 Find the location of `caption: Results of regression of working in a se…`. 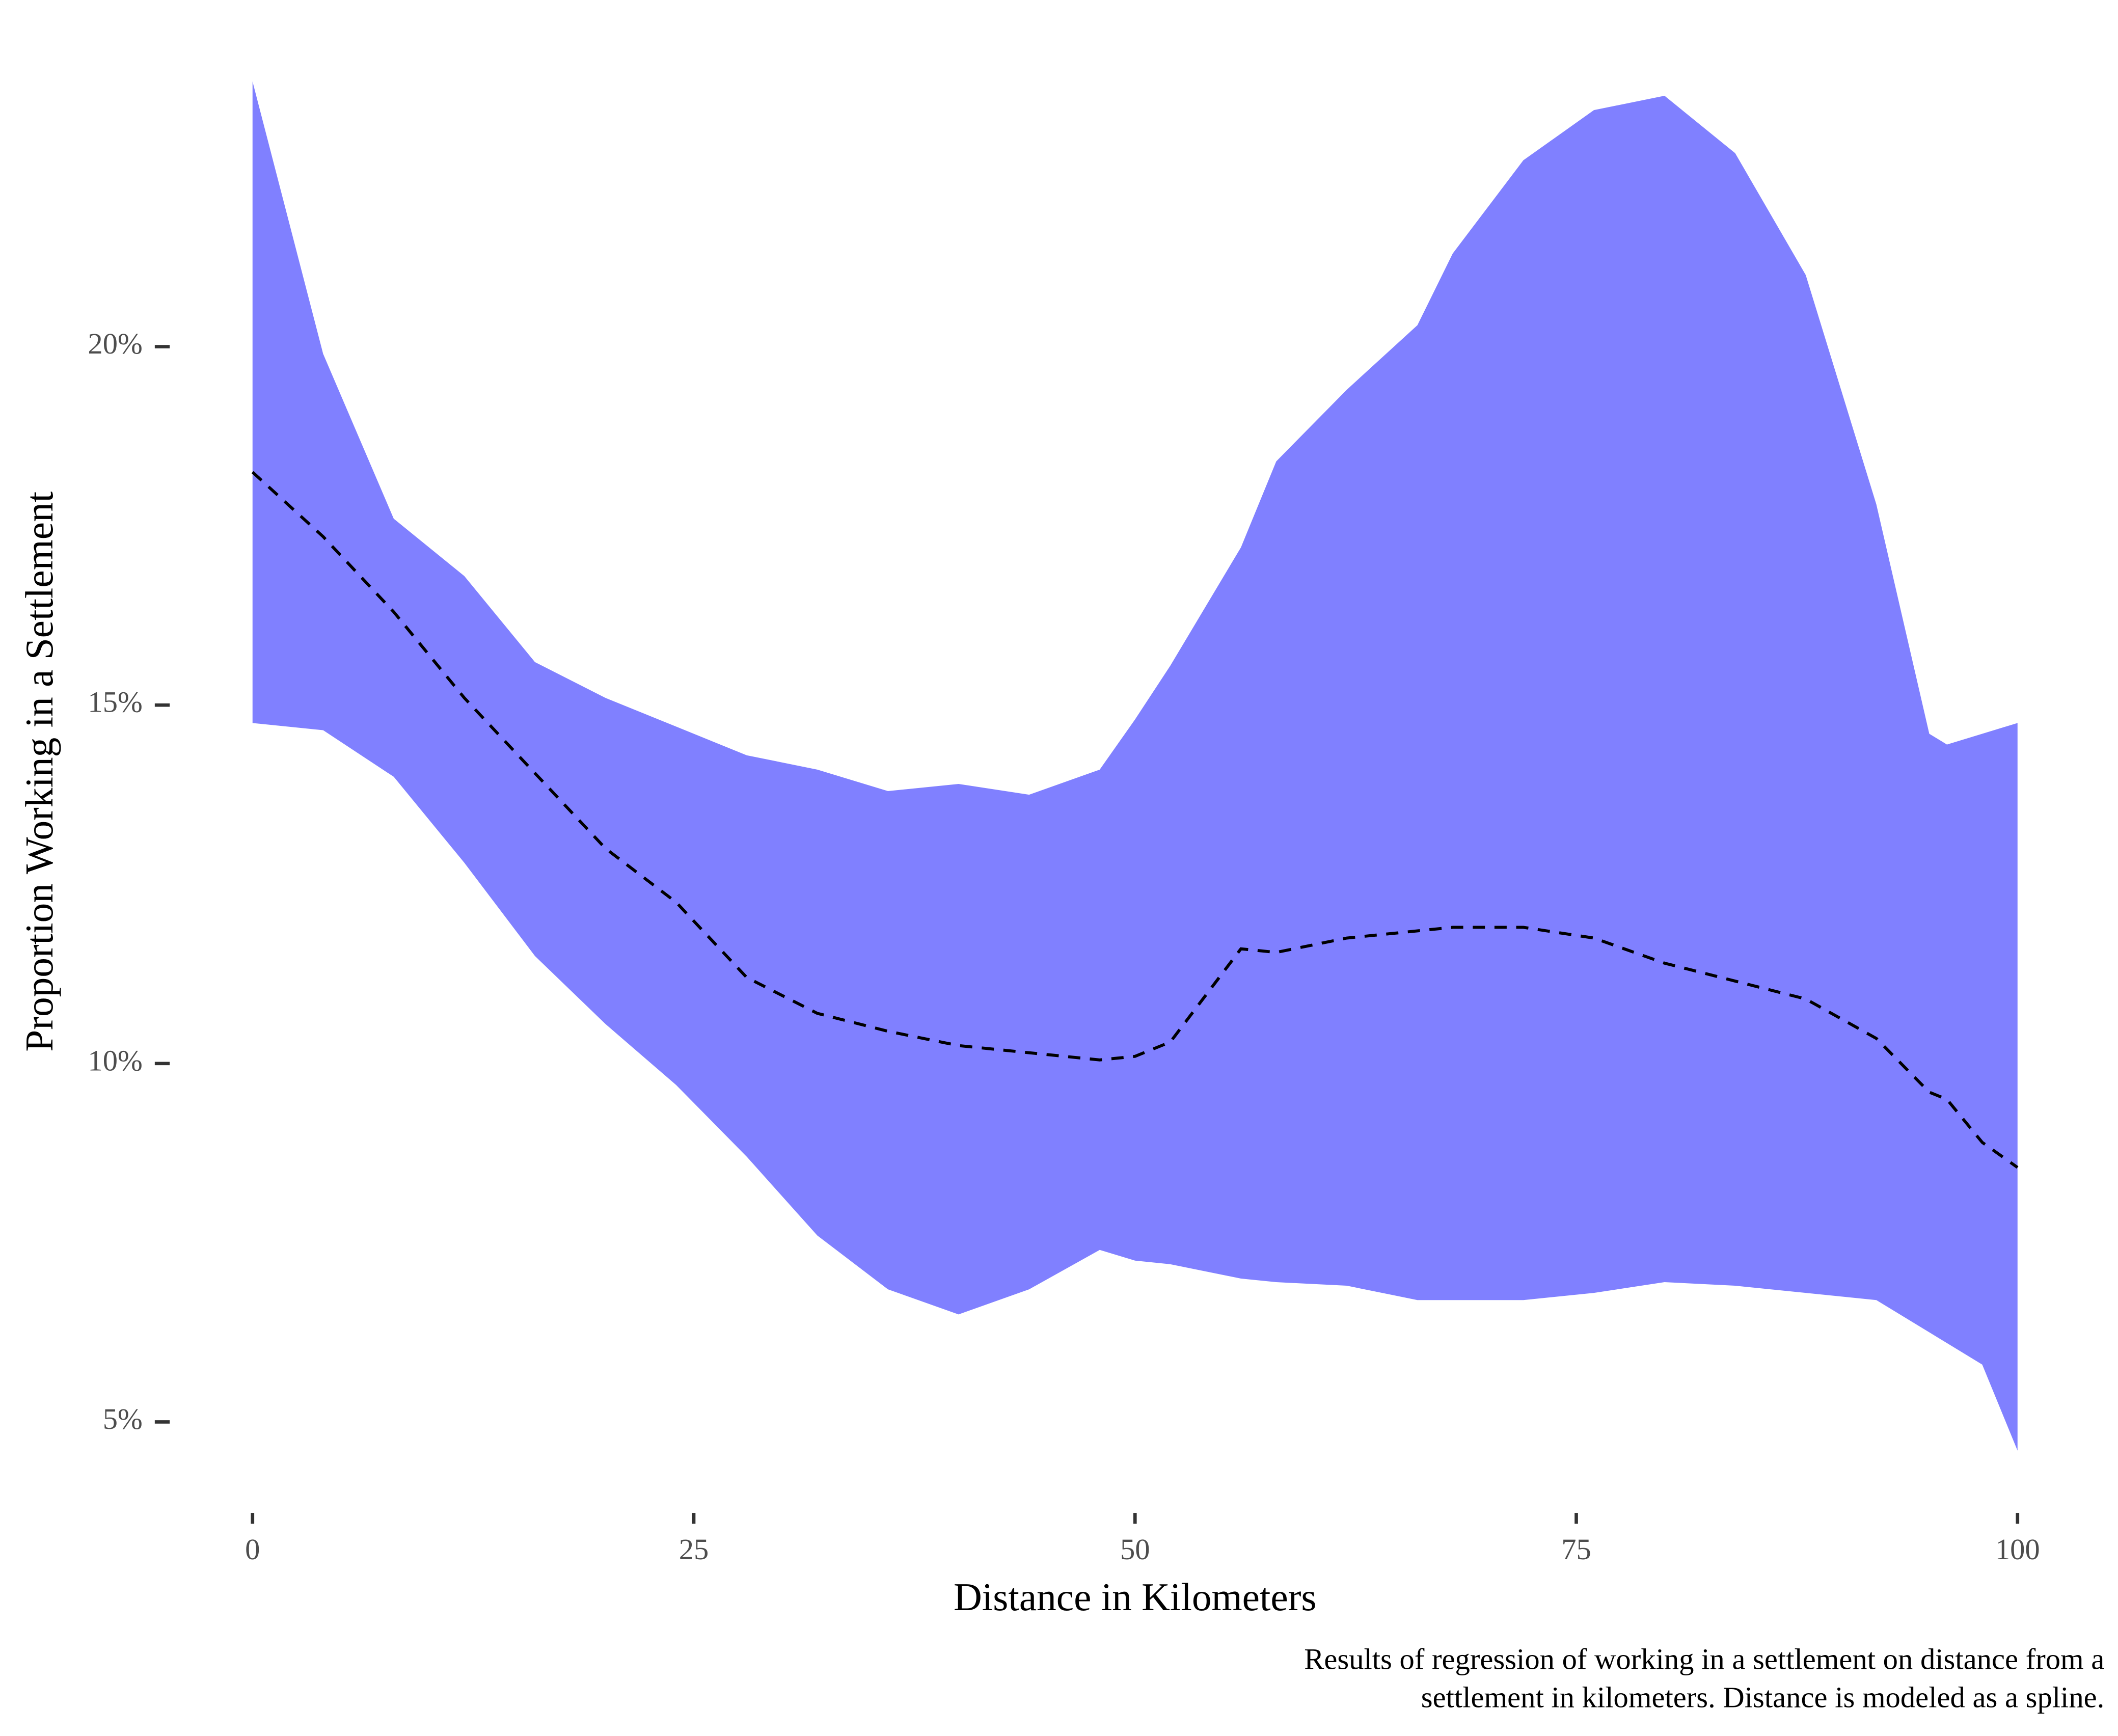

caption: Results of regression of working in a se… is located at coordinates (1704, 1659).